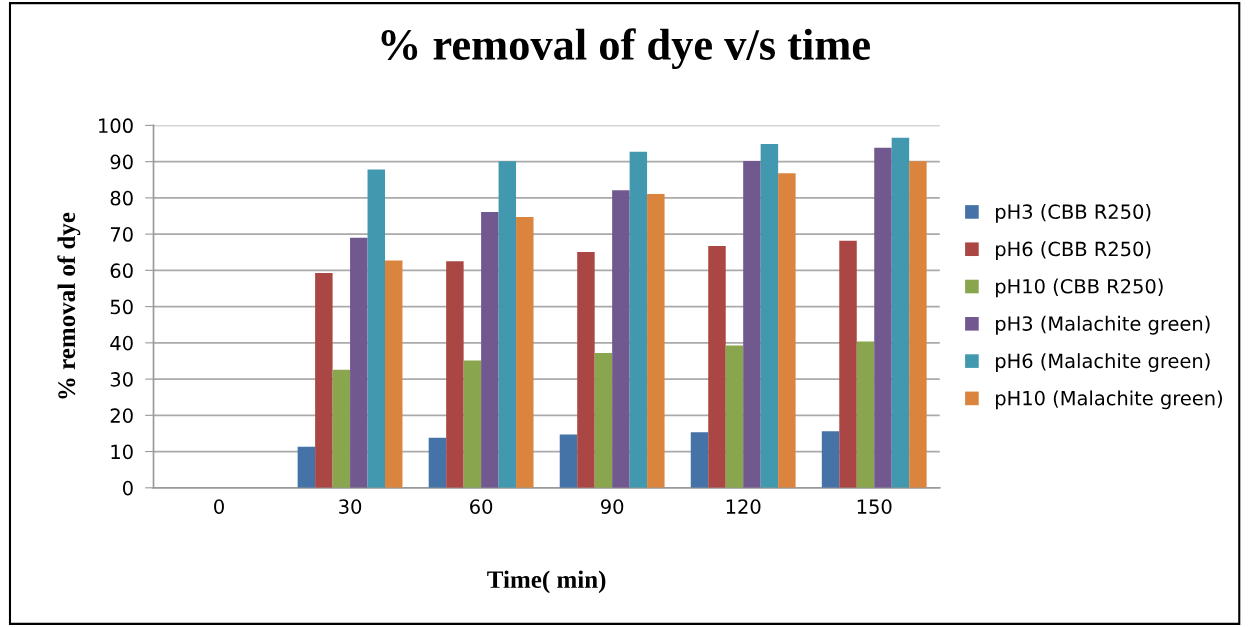  What do you see at coordinates (121, 198) in the screenshot?
I see `y-tick-label: 80` at bounding box center [121, 198].